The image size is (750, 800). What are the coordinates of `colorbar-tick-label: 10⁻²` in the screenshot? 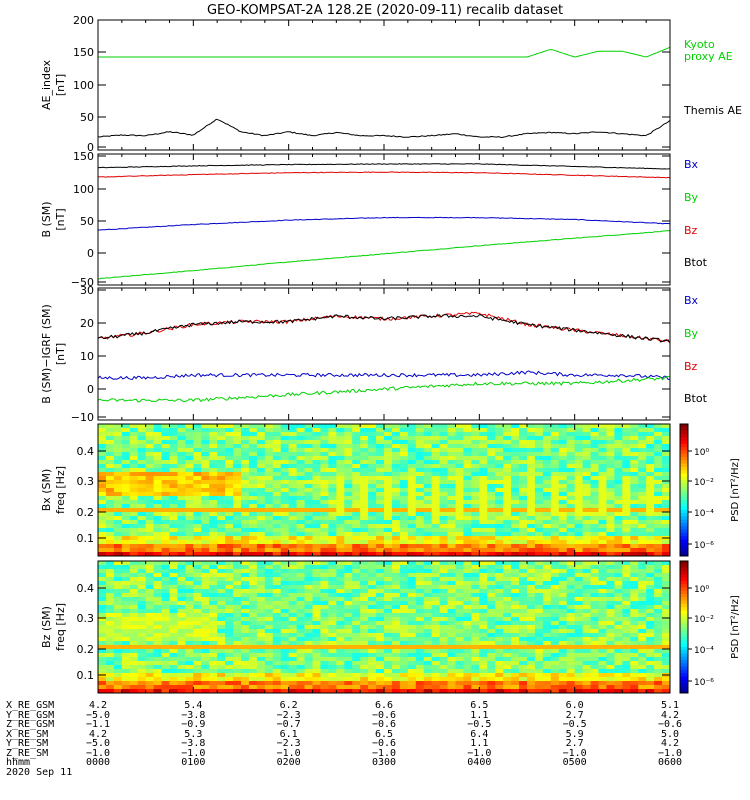 It's located at (704, 620).